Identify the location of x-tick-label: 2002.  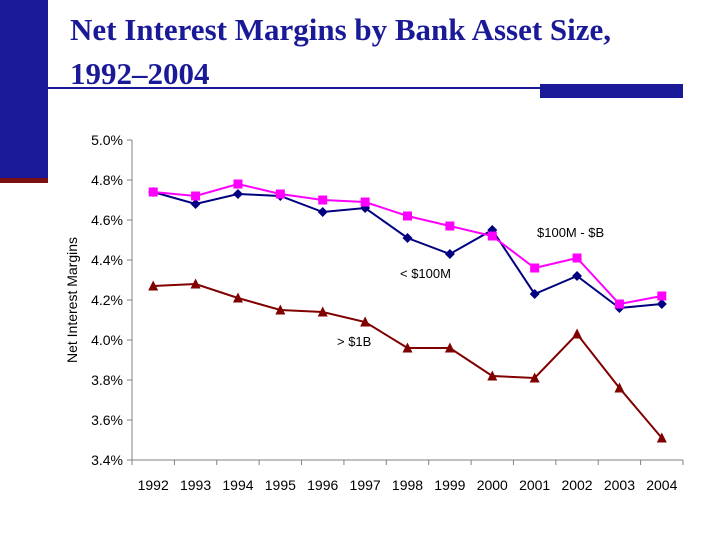
(576, 485).